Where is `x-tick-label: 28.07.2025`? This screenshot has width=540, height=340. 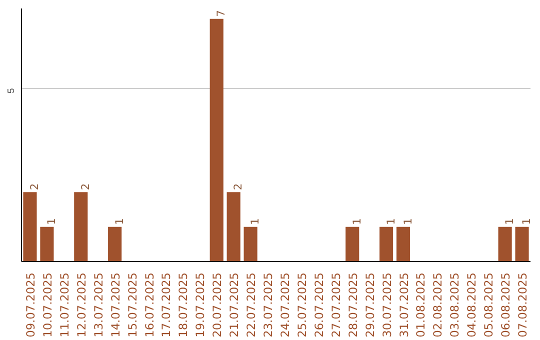 x-tick-label: 28.07.2025 is located at coordinates (353, 305).